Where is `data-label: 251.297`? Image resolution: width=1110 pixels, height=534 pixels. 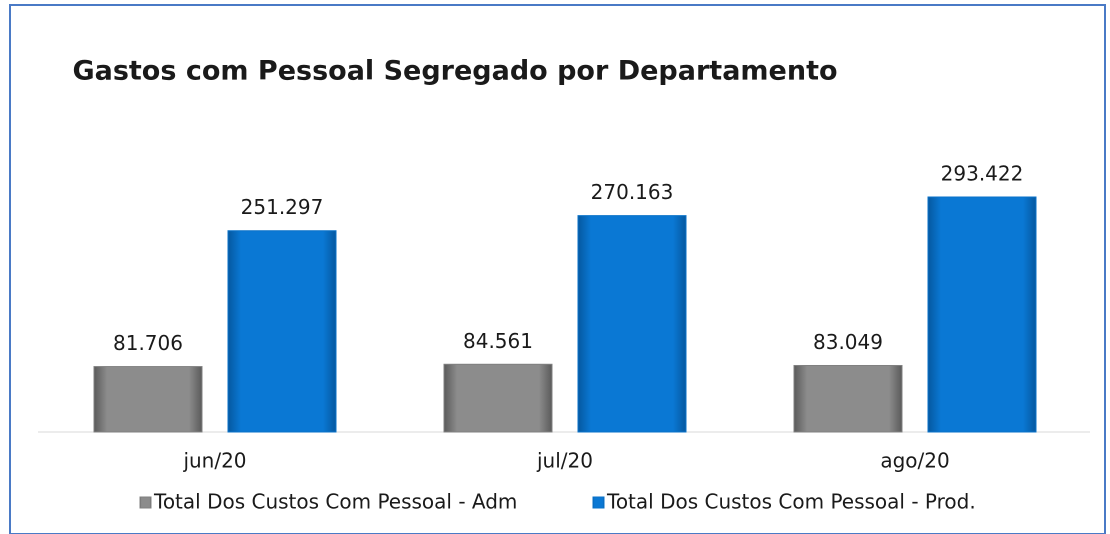 data-label: 251.297 is located at coordinates (282, 207).